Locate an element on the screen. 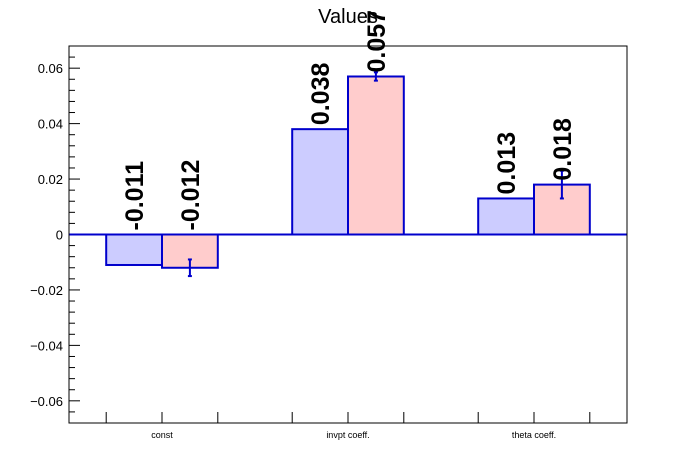  y-tick-label: 0.02 is located at coordinates (50, 179).